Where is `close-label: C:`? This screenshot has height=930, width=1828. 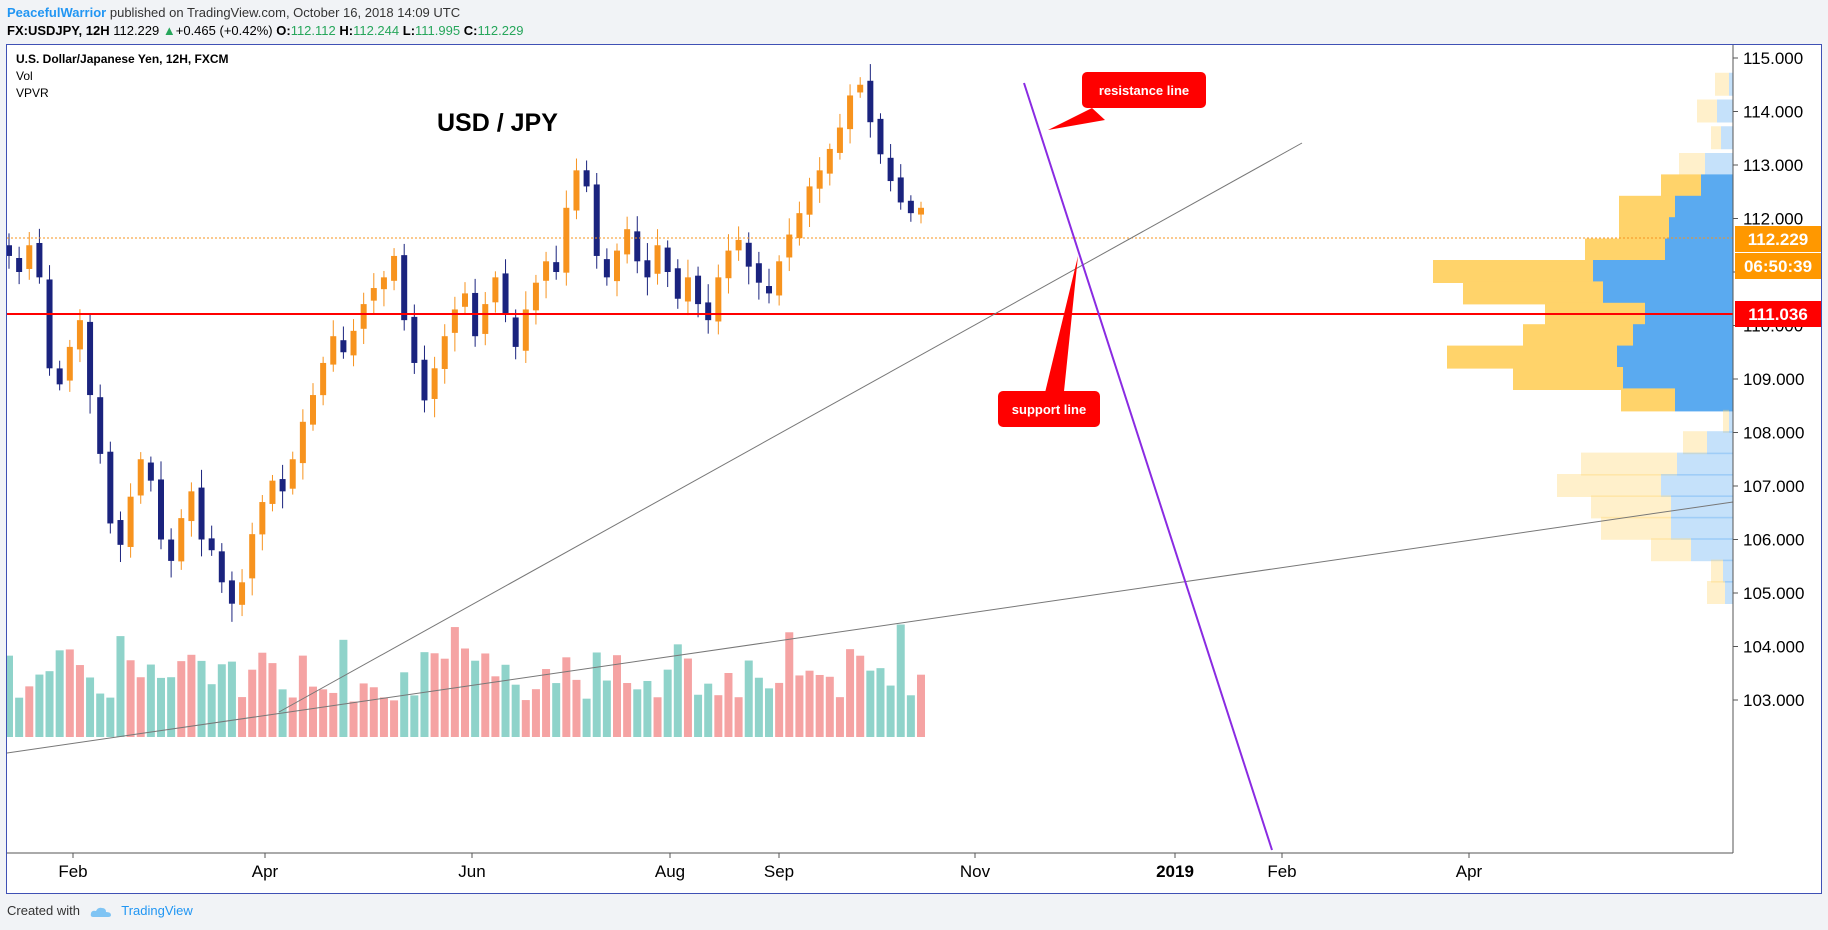
close-label: C: is located at coordinates (470, 30).